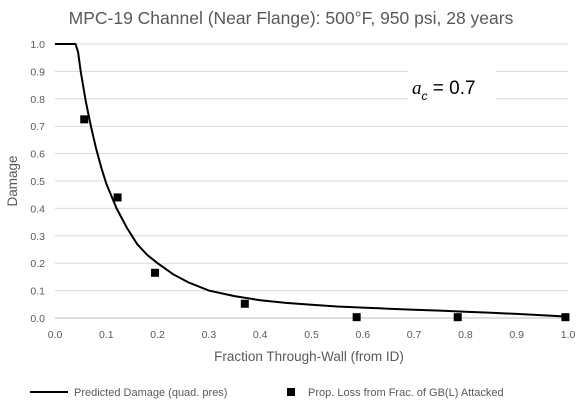  Describe the element at coordinates (55, 335) in the screenshot. I see `x-tick-label: 0.0` at that location.